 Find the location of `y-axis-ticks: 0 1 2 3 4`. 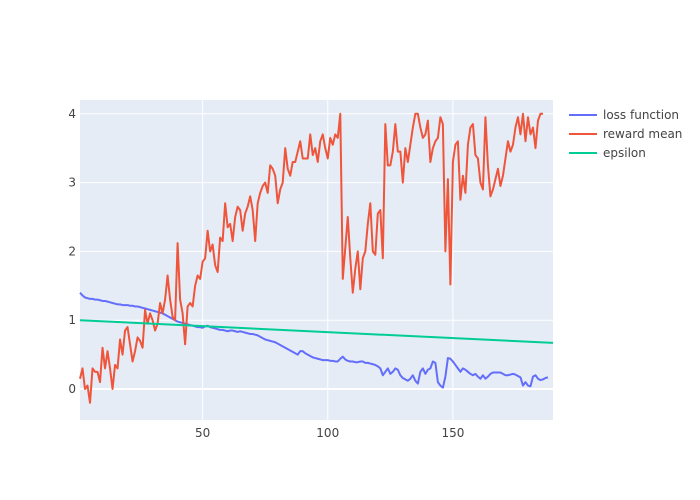

y-axis-ticks: 0 1 2 3 4 is located at coordinates (72, 251).